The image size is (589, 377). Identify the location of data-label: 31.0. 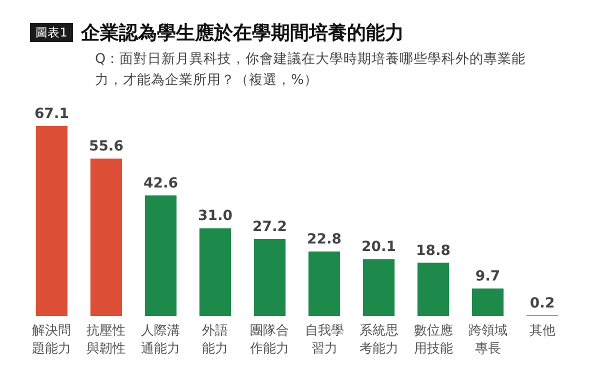
(215, 216).